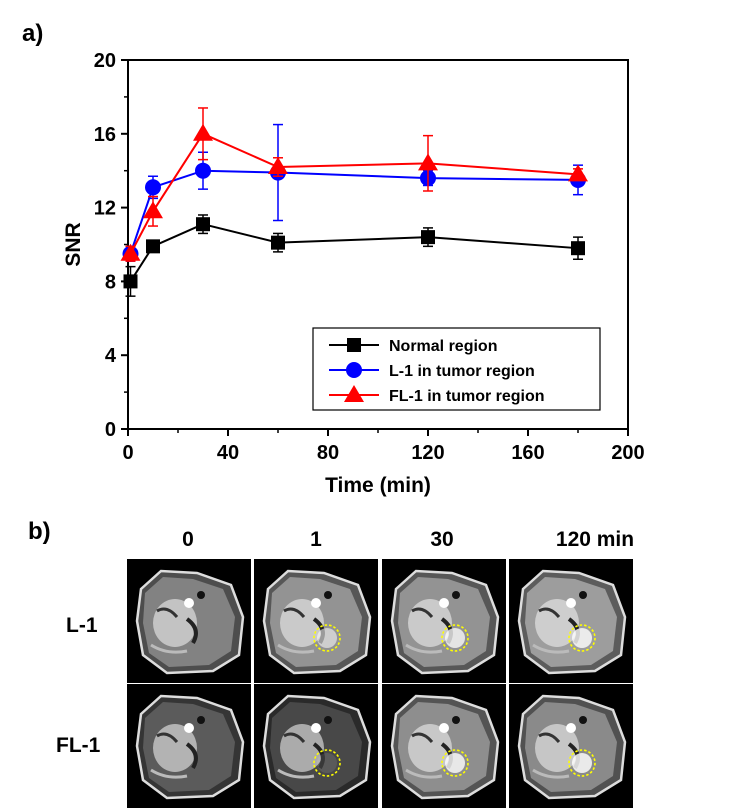 The width and height of the screenshot is (729, 811). I want to click on y-tick-label: 8, so click(110, 282).